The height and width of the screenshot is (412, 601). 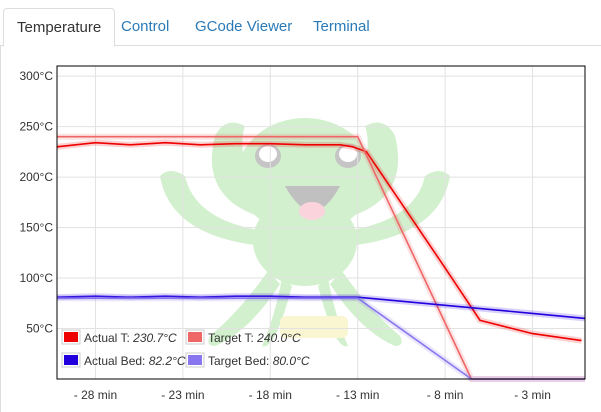 I want to click on legend-series-name: Actual T:, so click(x=108, y=338).